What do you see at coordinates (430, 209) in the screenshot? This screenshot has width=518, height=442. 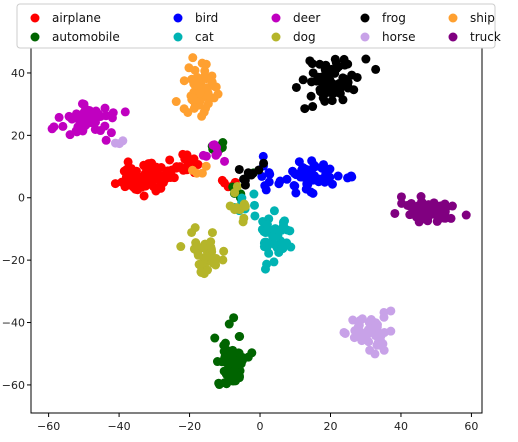 I see `series-truck` at bounding box center [430, 209].